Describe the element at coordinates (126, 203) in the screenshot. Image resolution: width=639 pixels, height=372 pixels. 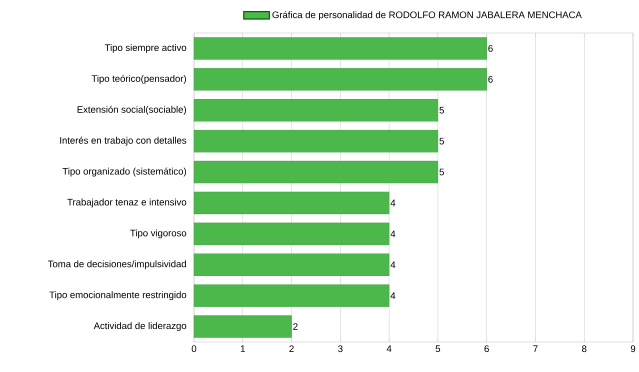
I see `y-tick-label: Trabajador tenaz e intensivo` at that location.